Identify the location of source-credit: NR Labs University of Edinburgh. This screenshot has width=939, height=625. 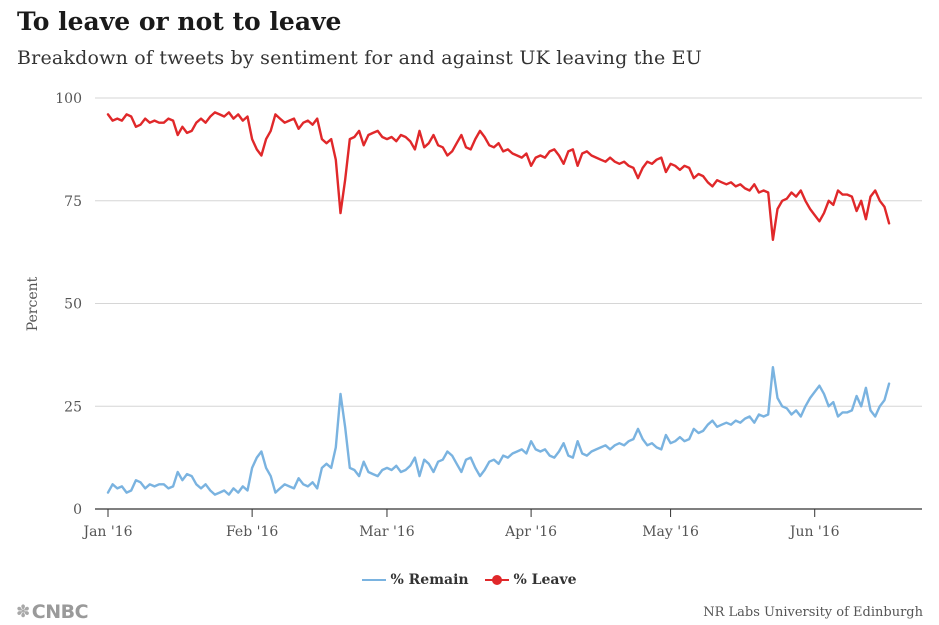
(813, 612).